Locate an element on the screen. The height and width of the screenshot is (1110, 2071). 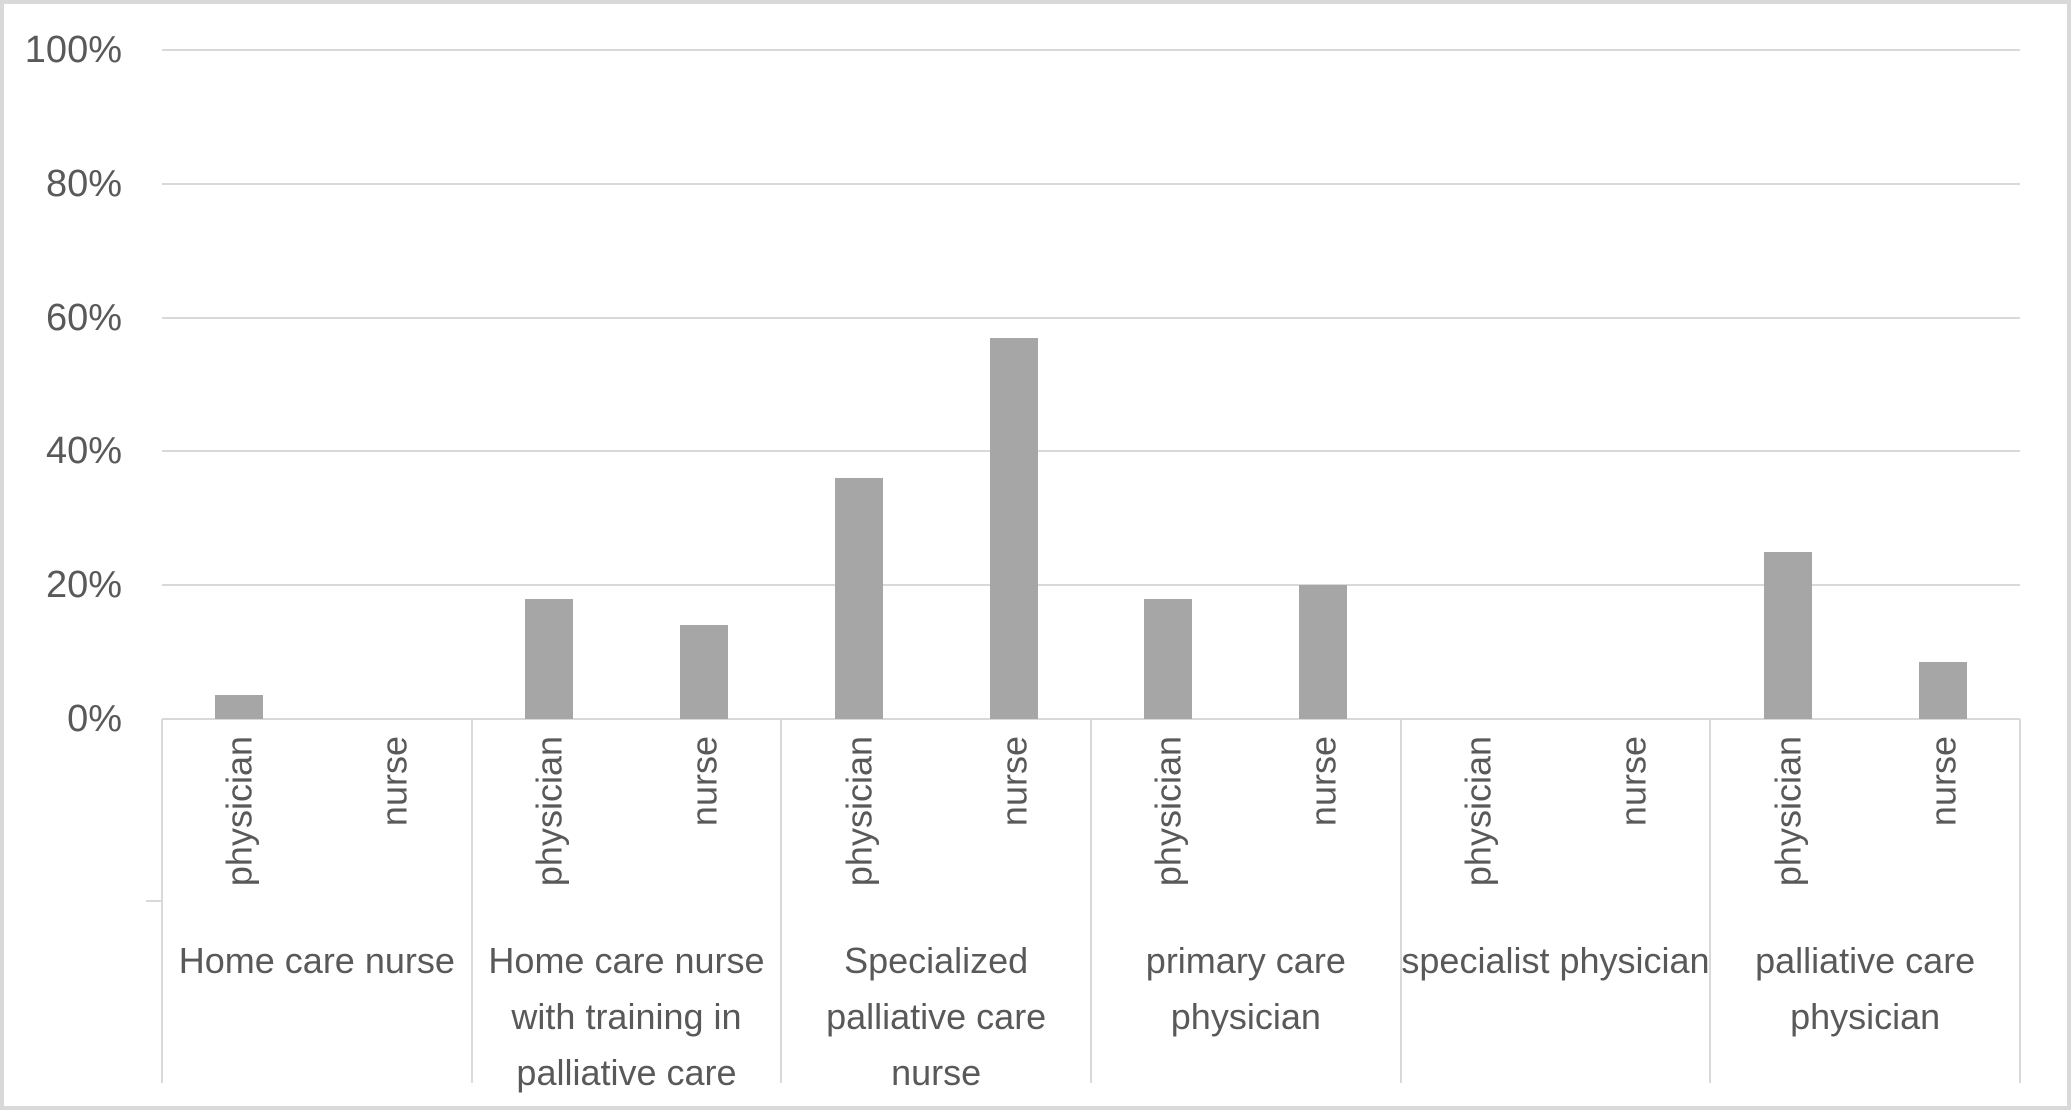
group-category-label: primary care physician is located at coordinates (1245, 988).